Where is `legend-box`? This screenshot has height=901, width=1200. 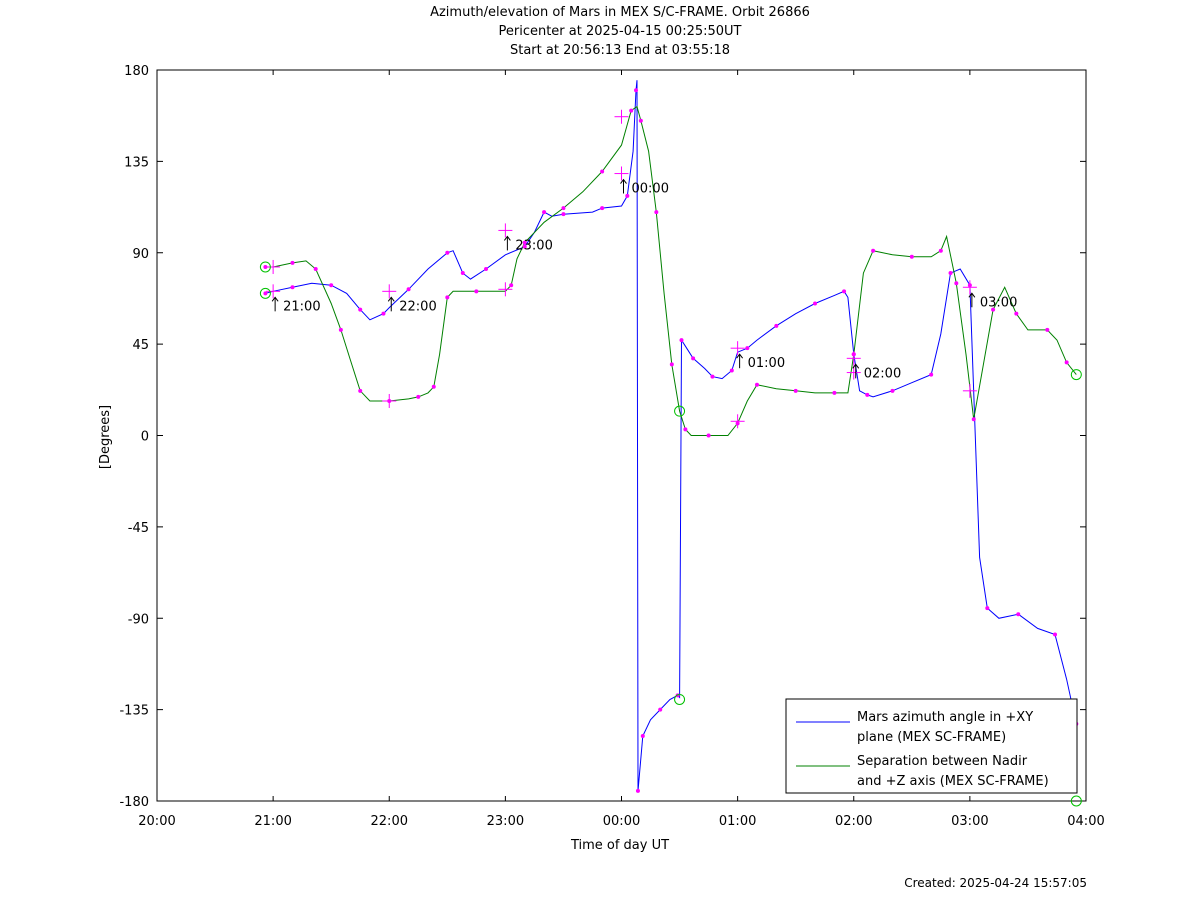 legend-box is located at coordinates (931, 746).